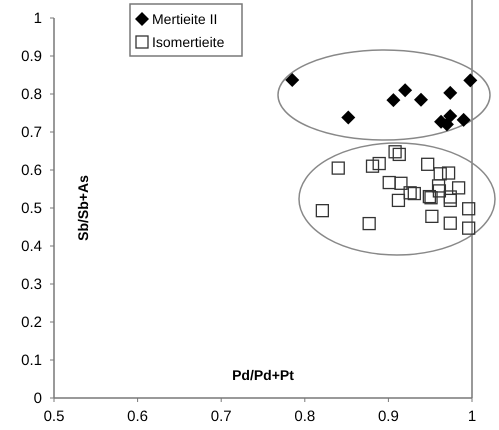 The width and height of the screenshot is (499, 430). I want to click on y-tick-label: 0.5, so click(31, 208).